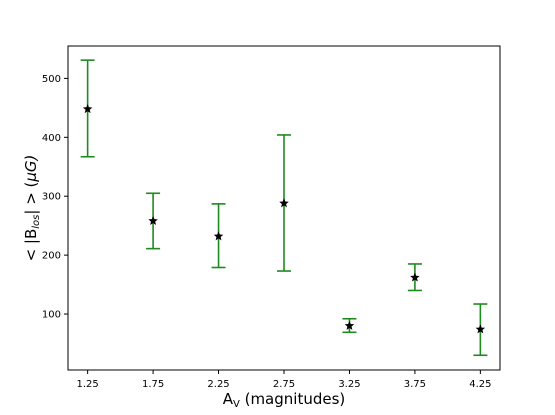  I want to click on y-tick-label: 300, so click(51, 197).